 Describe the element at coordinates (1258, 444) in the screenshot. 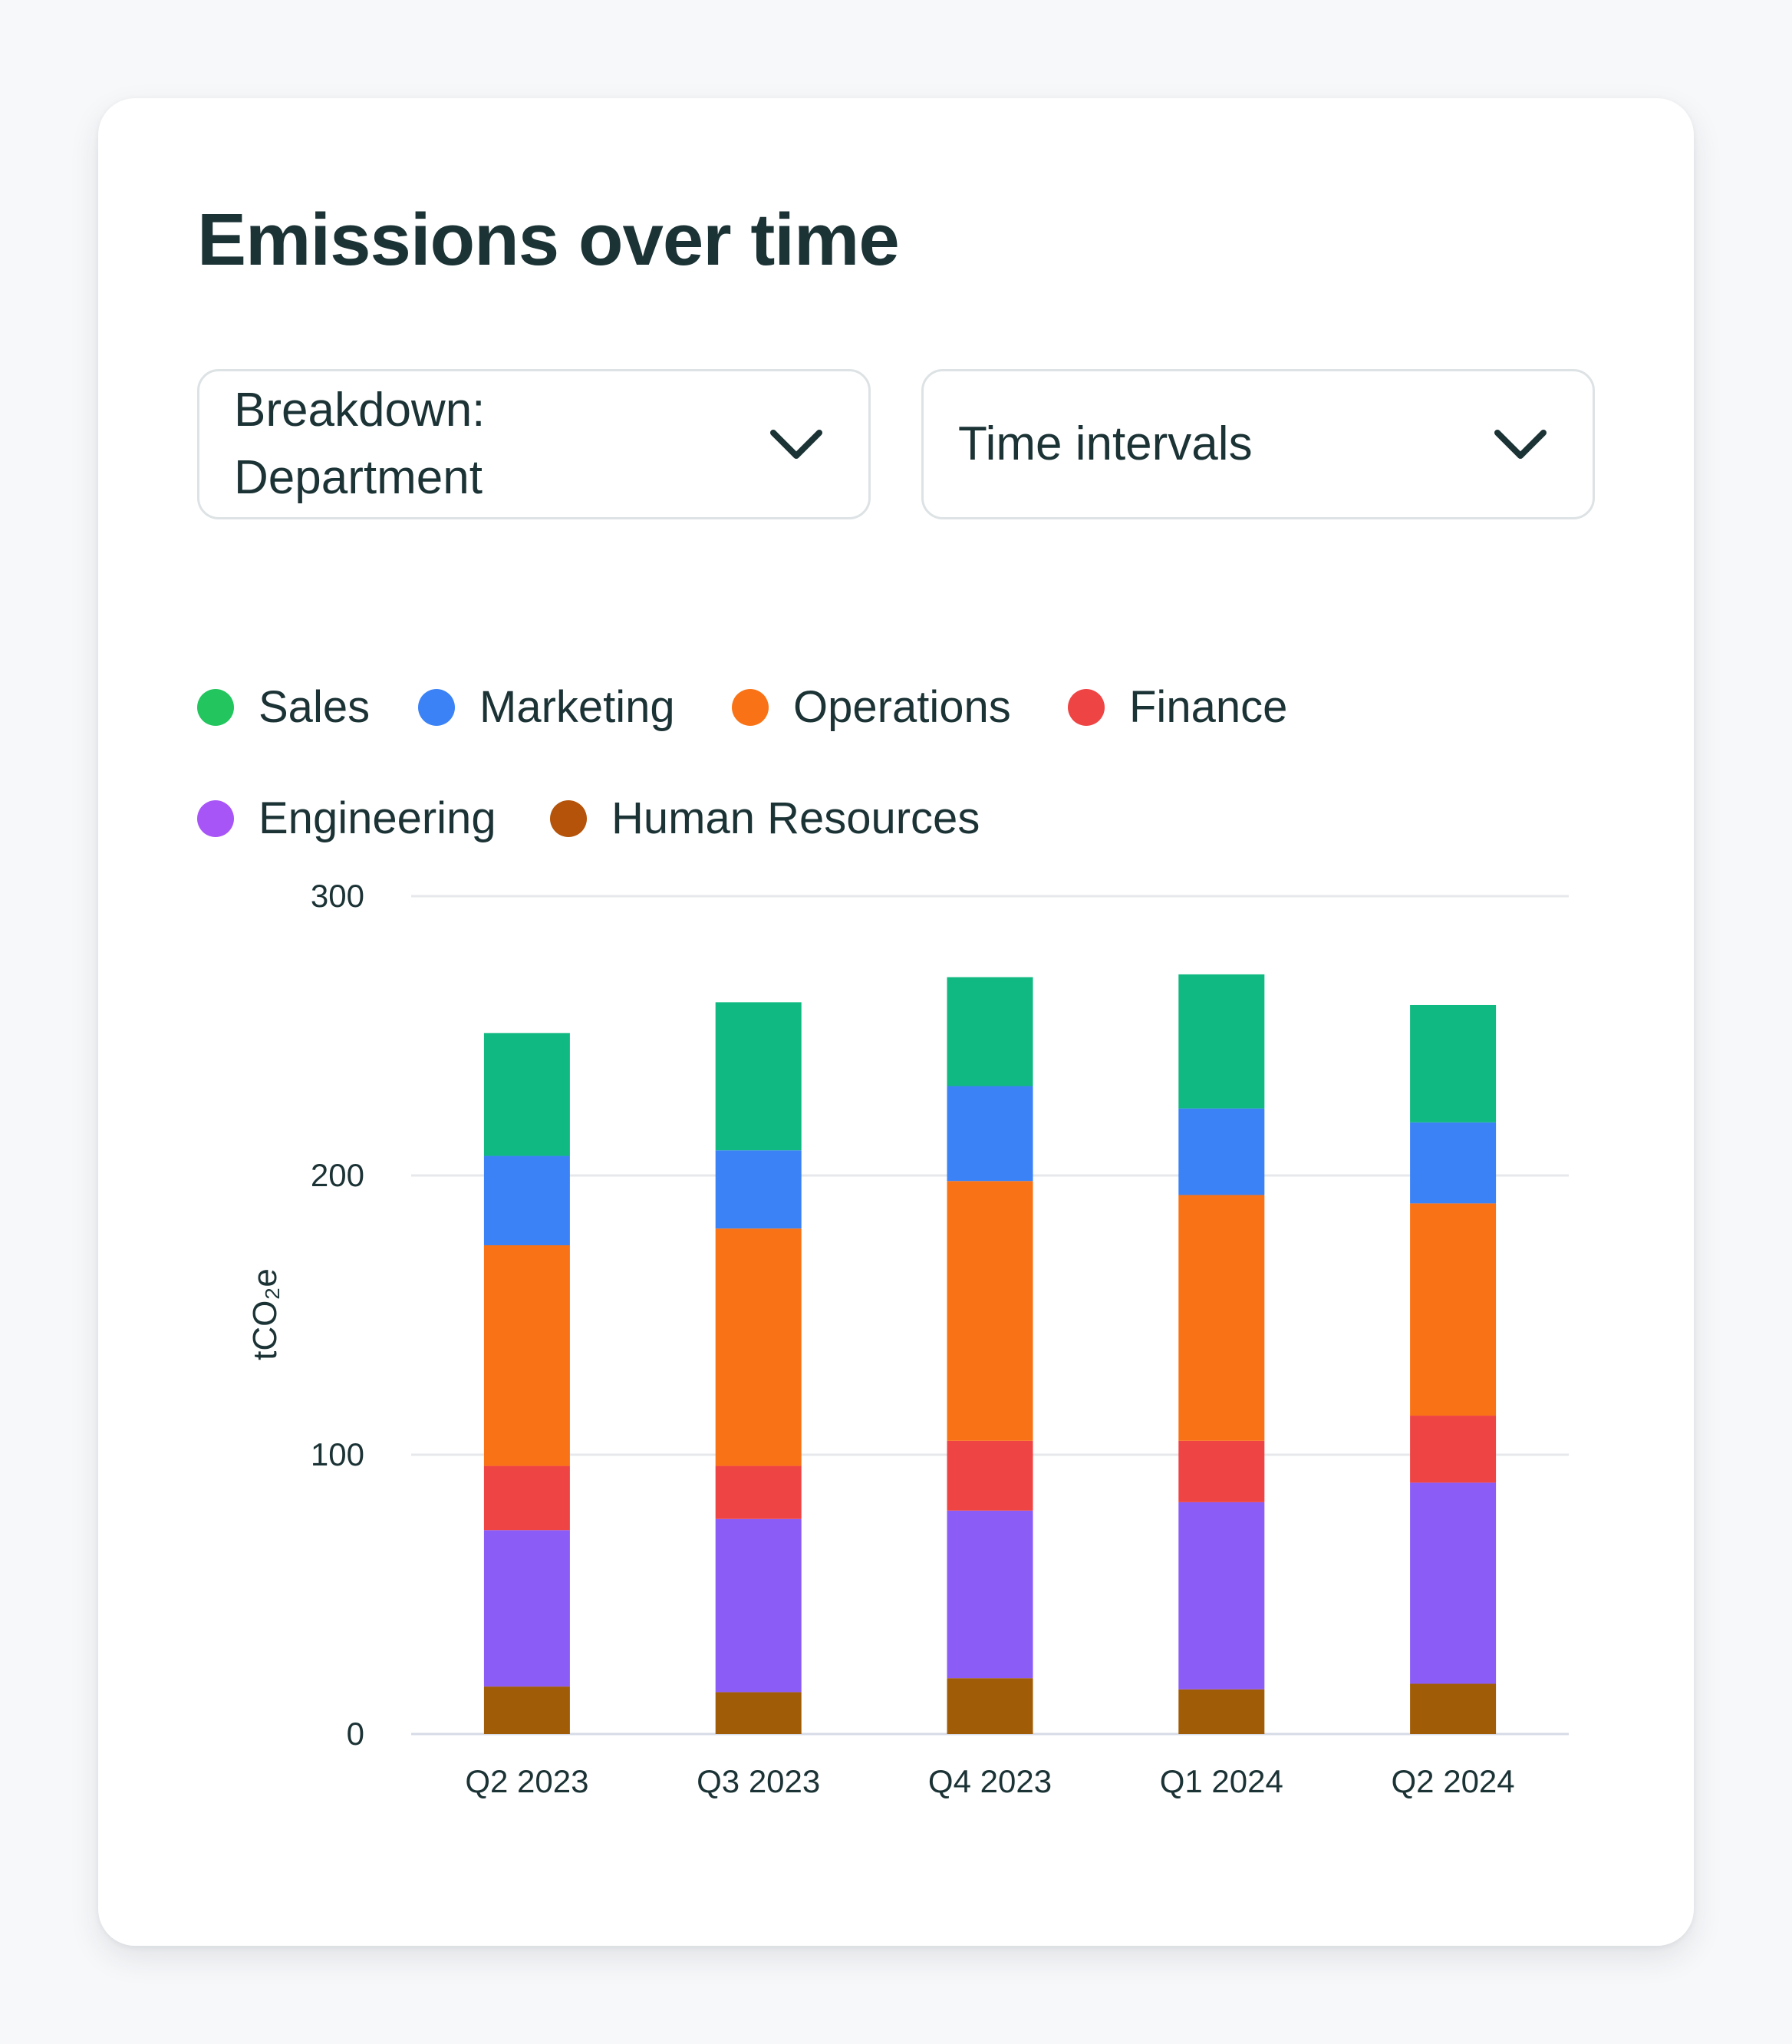

I see `time-intervals-select: Time intervals` at that location.